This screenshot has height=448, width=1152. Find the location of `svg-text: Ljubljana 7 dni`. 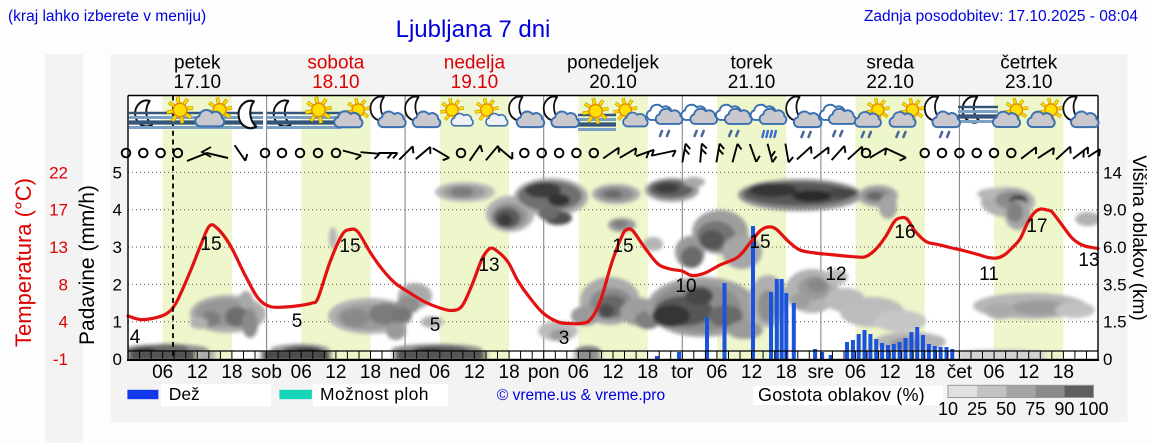

svg-text: Ljubljana 7 dni is located at coordinates (473, 29).